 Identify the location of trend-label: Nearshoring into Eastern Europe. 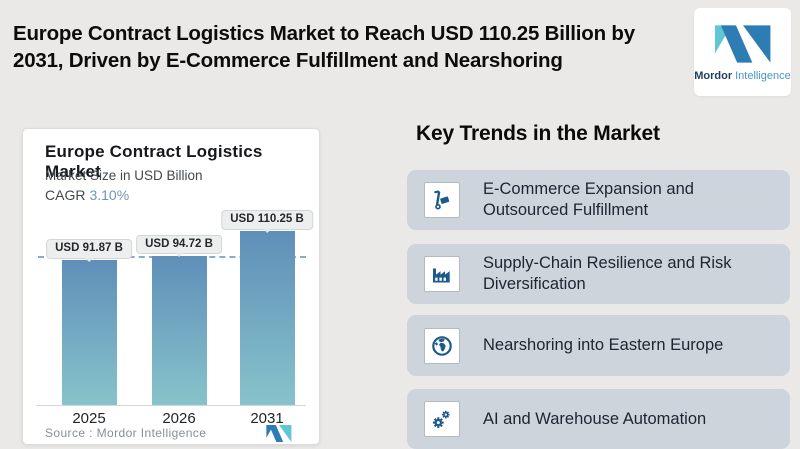
(603, 345).